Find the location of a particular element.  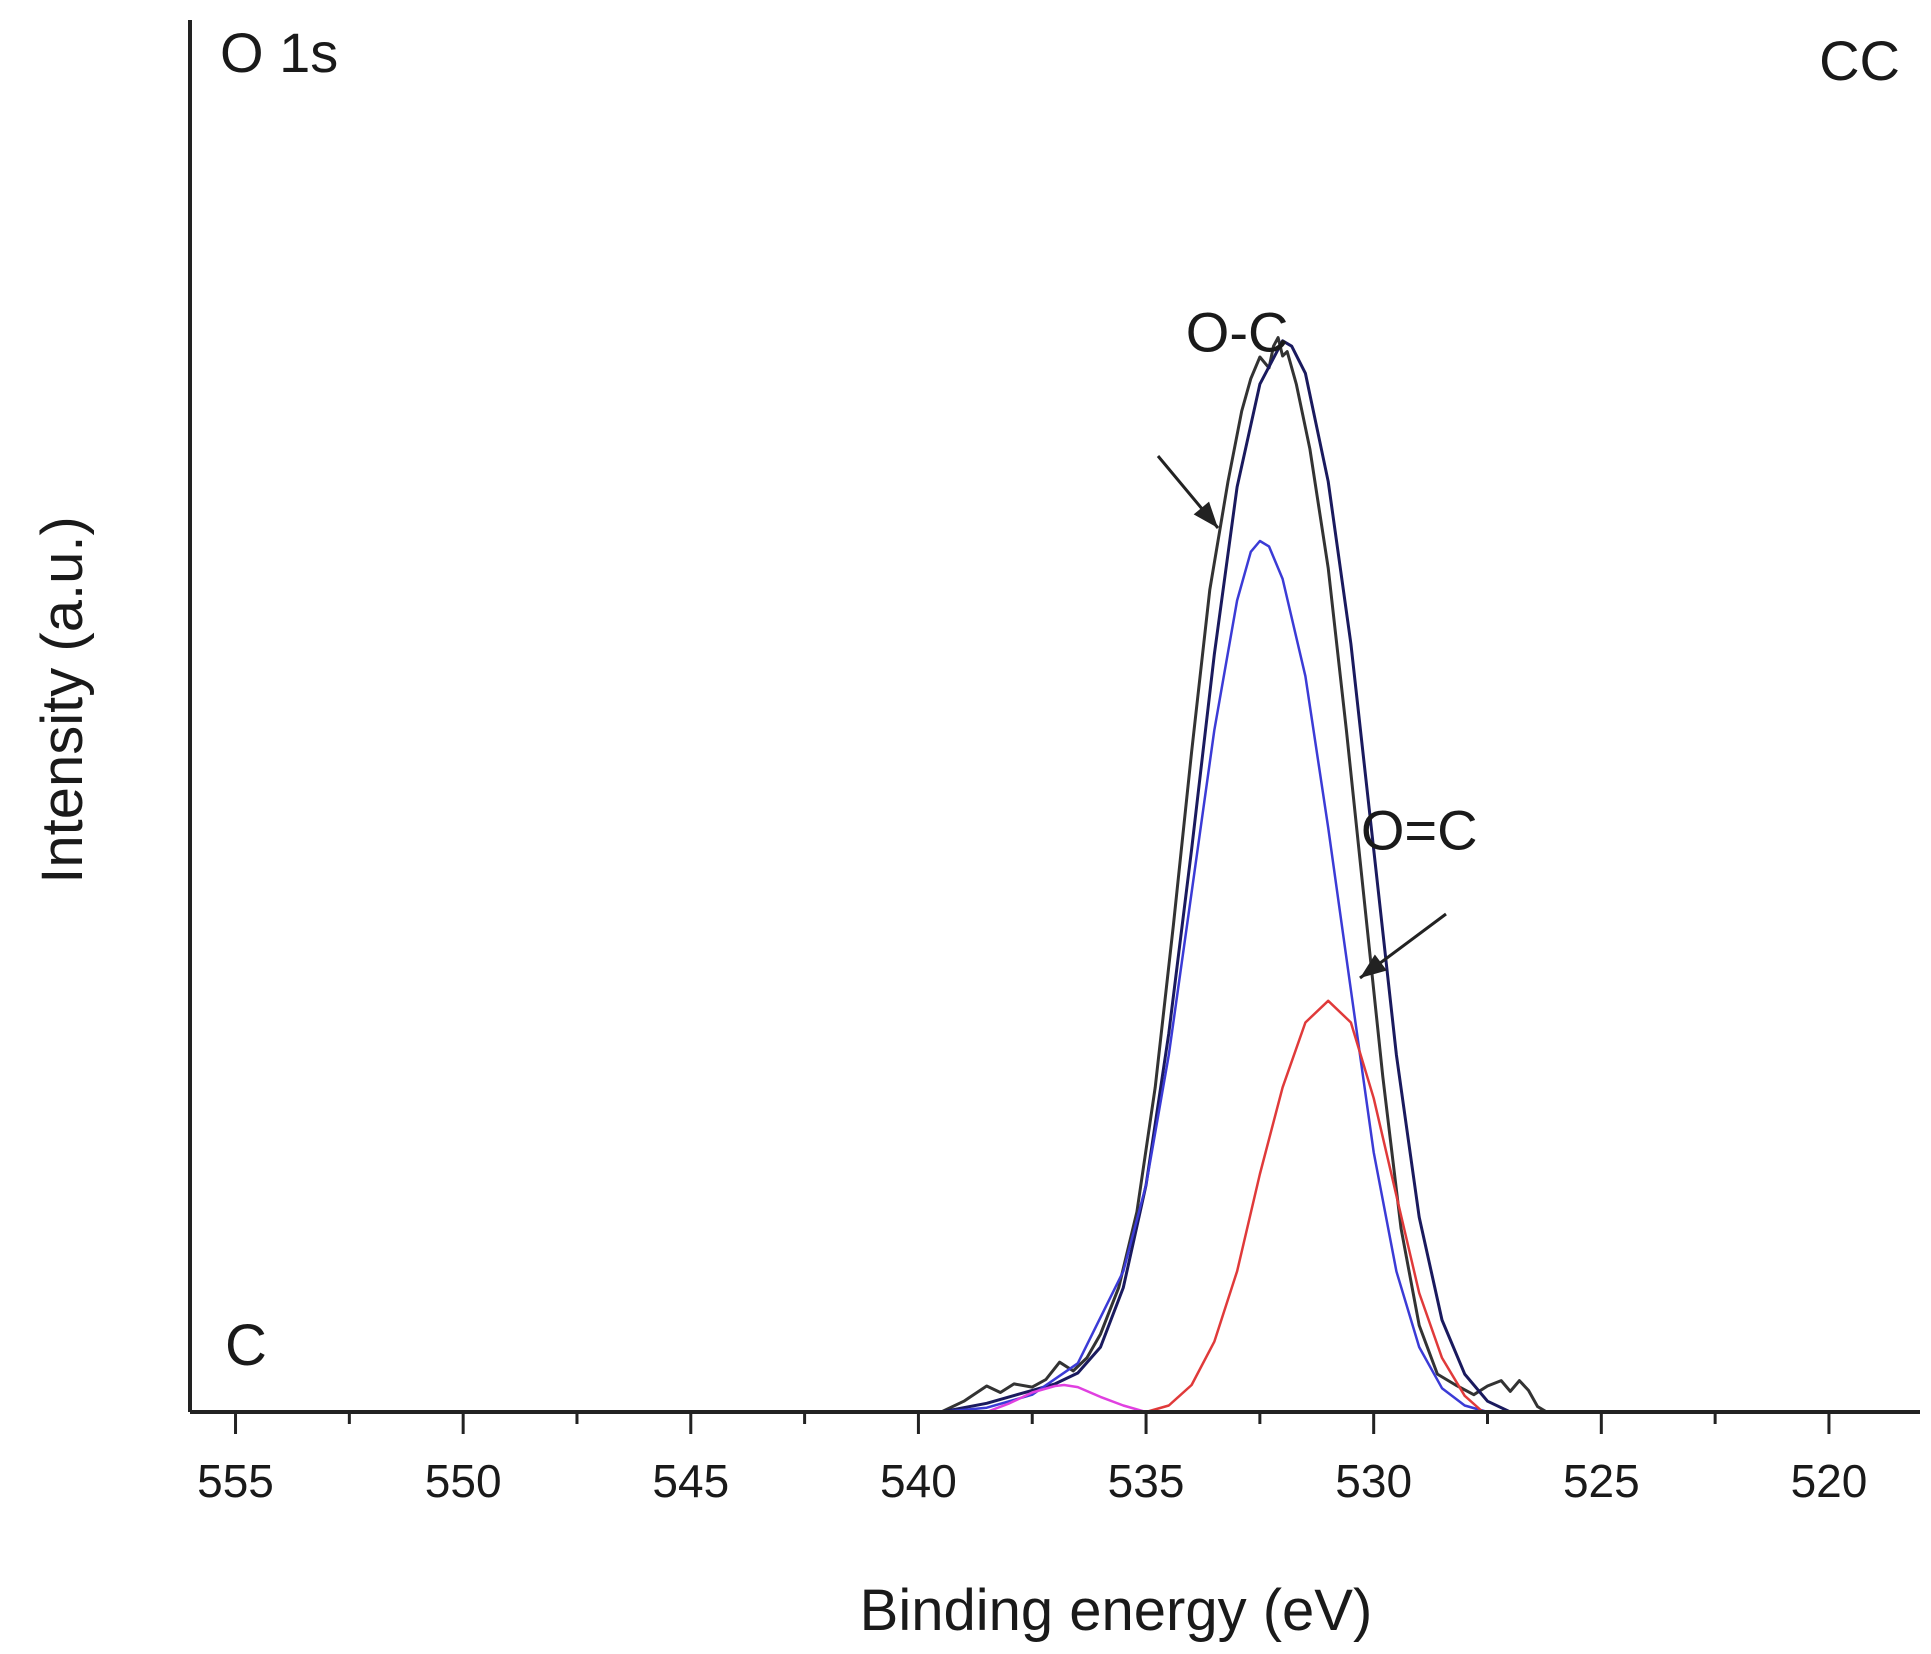

x-tick-label: 520 is located at coordinates (1829, 1481).